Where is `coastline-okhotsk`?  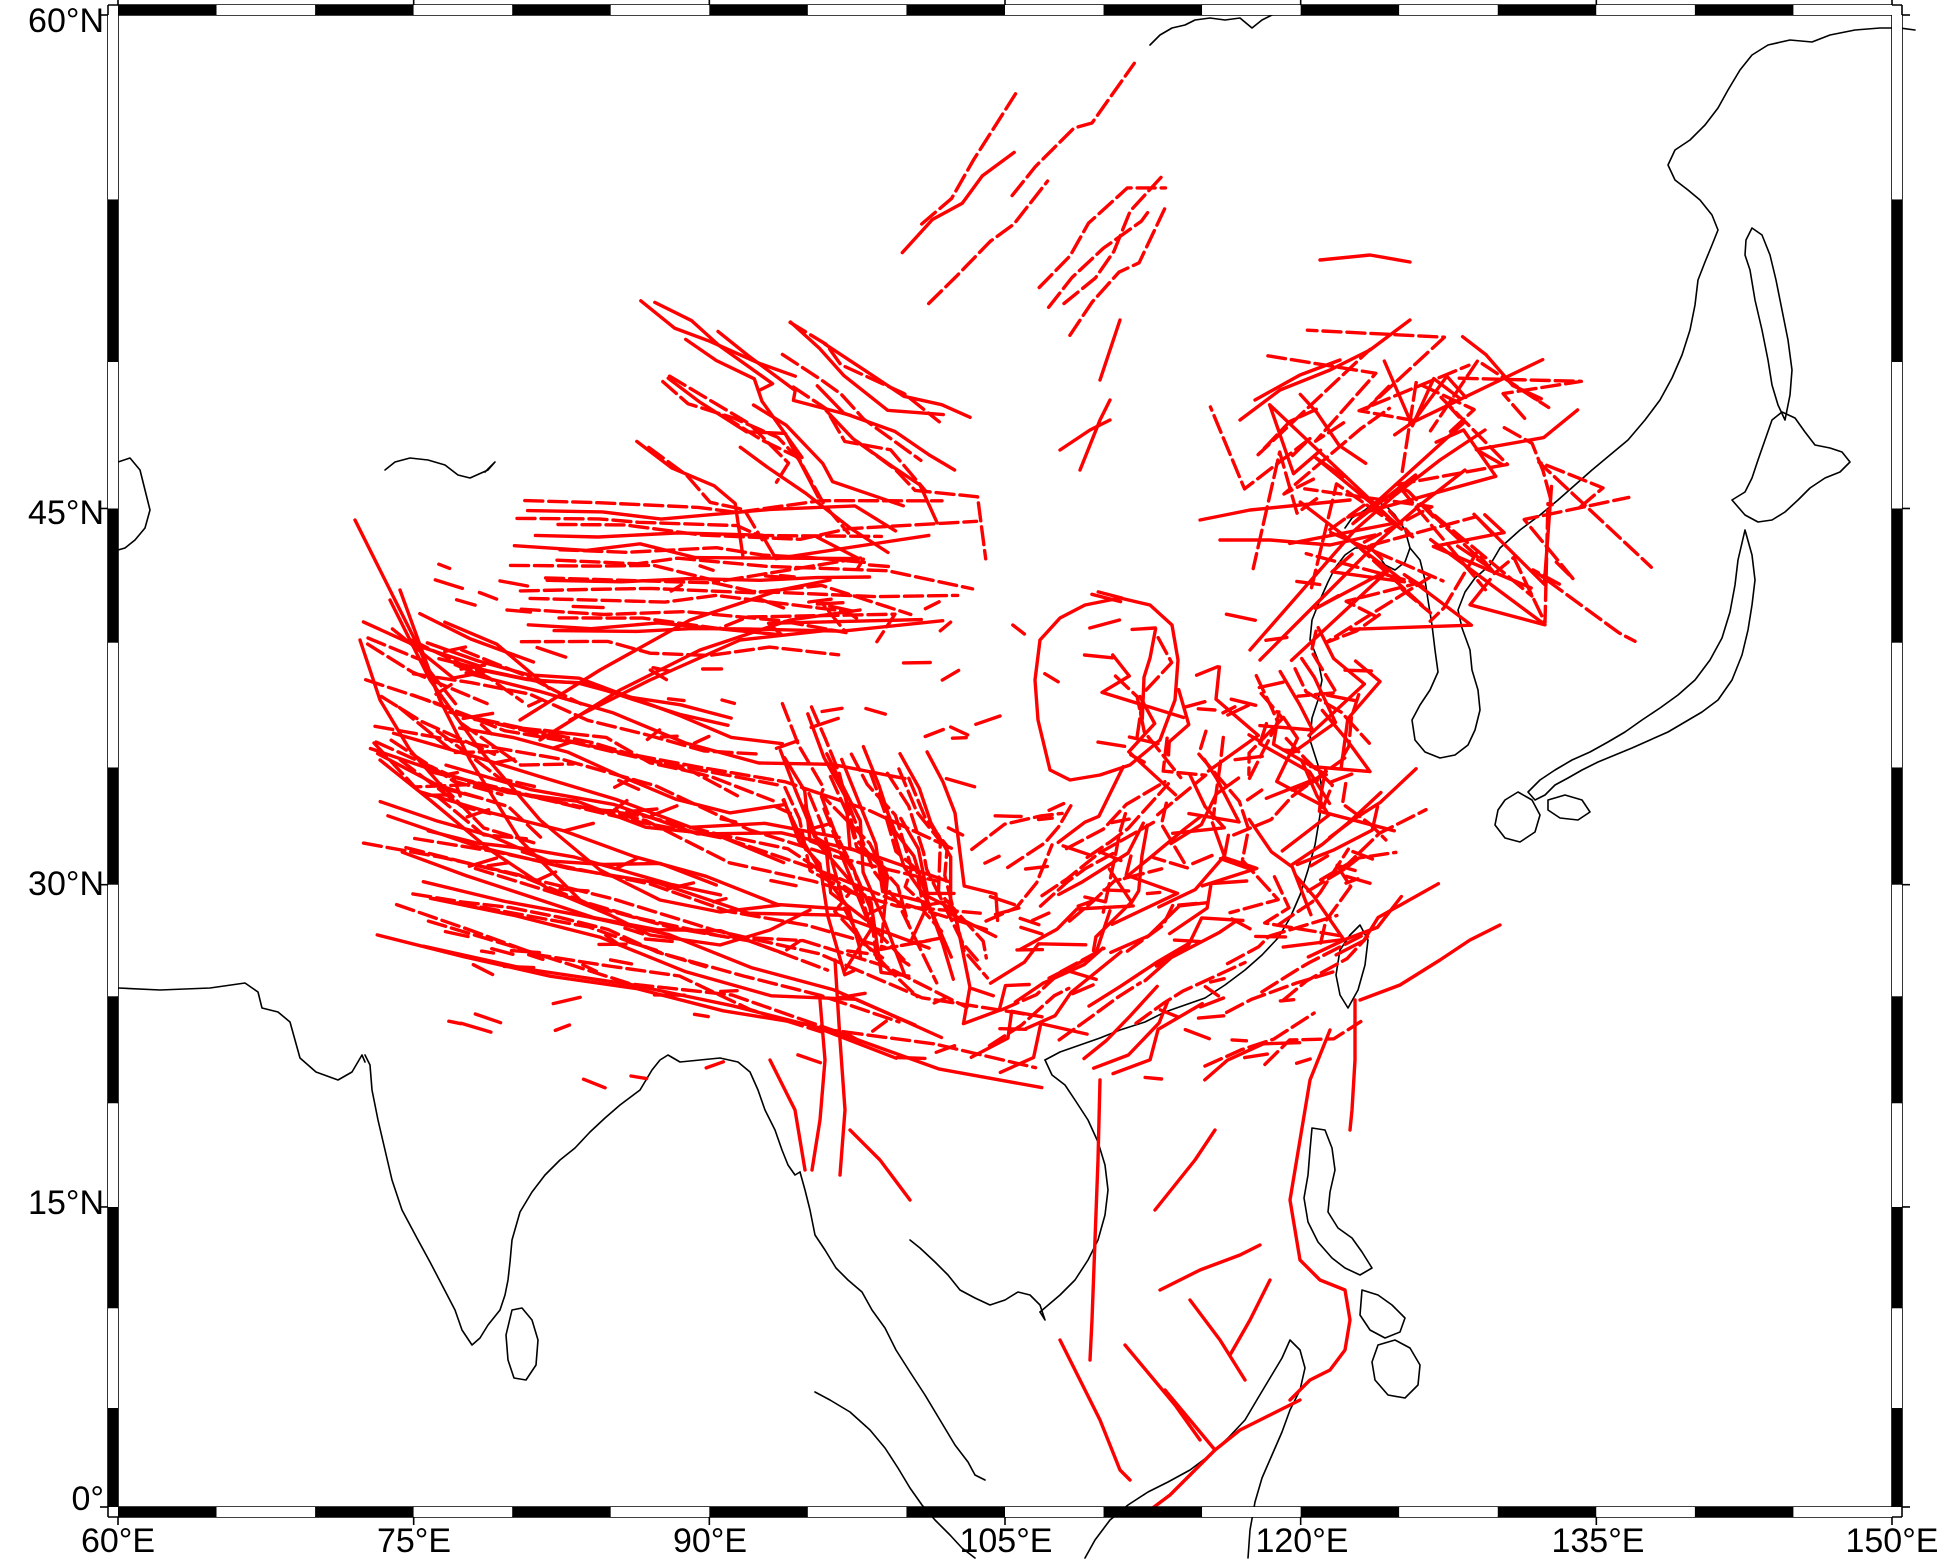
coastline-okhotsk is located at coordinates (1211, 30).